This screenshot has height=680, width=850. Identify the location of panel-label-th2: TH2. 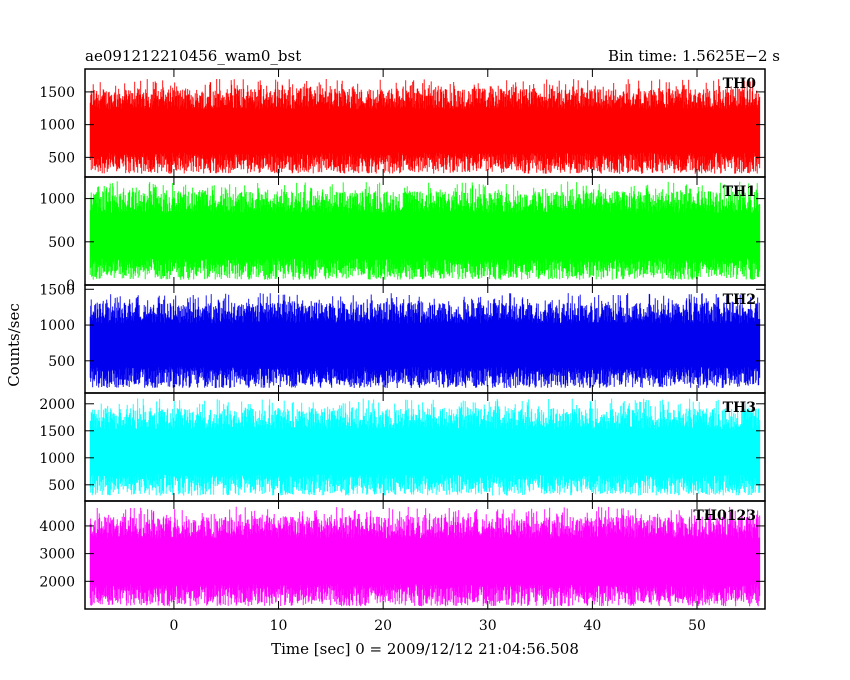
(739, 300).